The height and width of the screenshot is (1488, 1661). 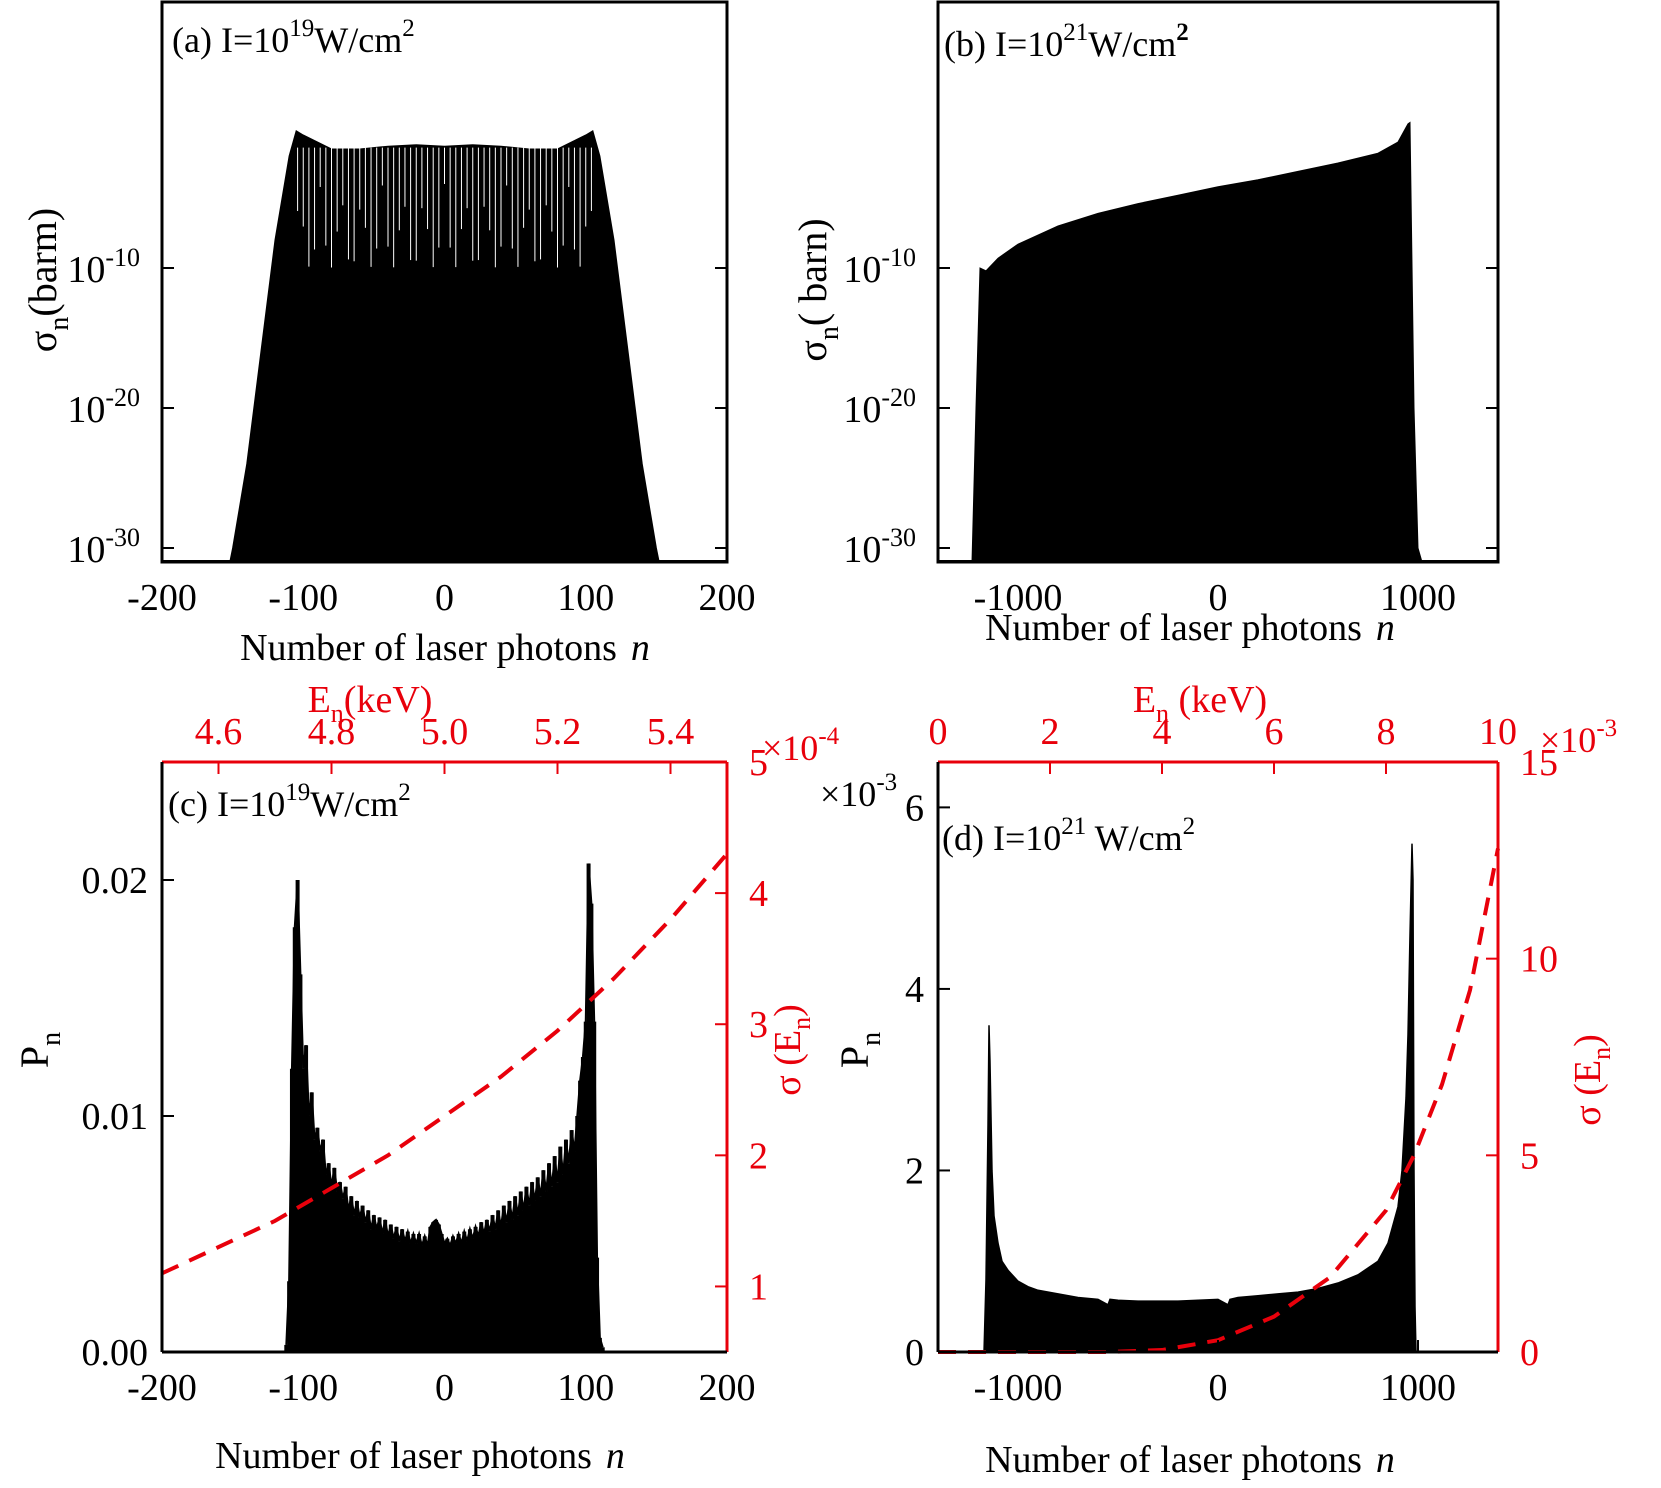 I want to click on panel-a-label: (a) I=1019W/cm2, so click(x=293, y=37).